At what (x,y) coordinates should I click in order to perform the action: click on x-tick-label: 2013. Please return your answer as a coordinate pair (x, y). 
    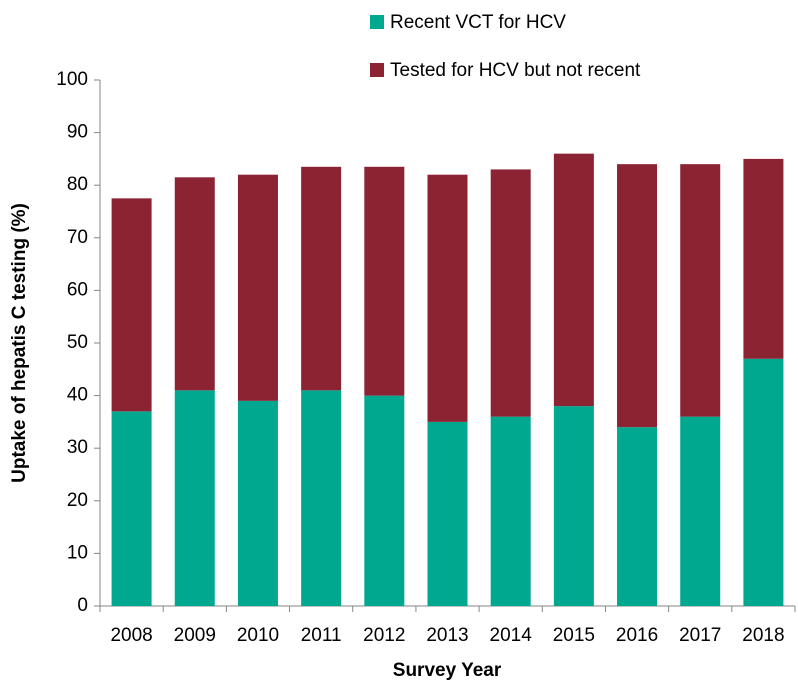
    Looking at the image, I should click on (447, 635).